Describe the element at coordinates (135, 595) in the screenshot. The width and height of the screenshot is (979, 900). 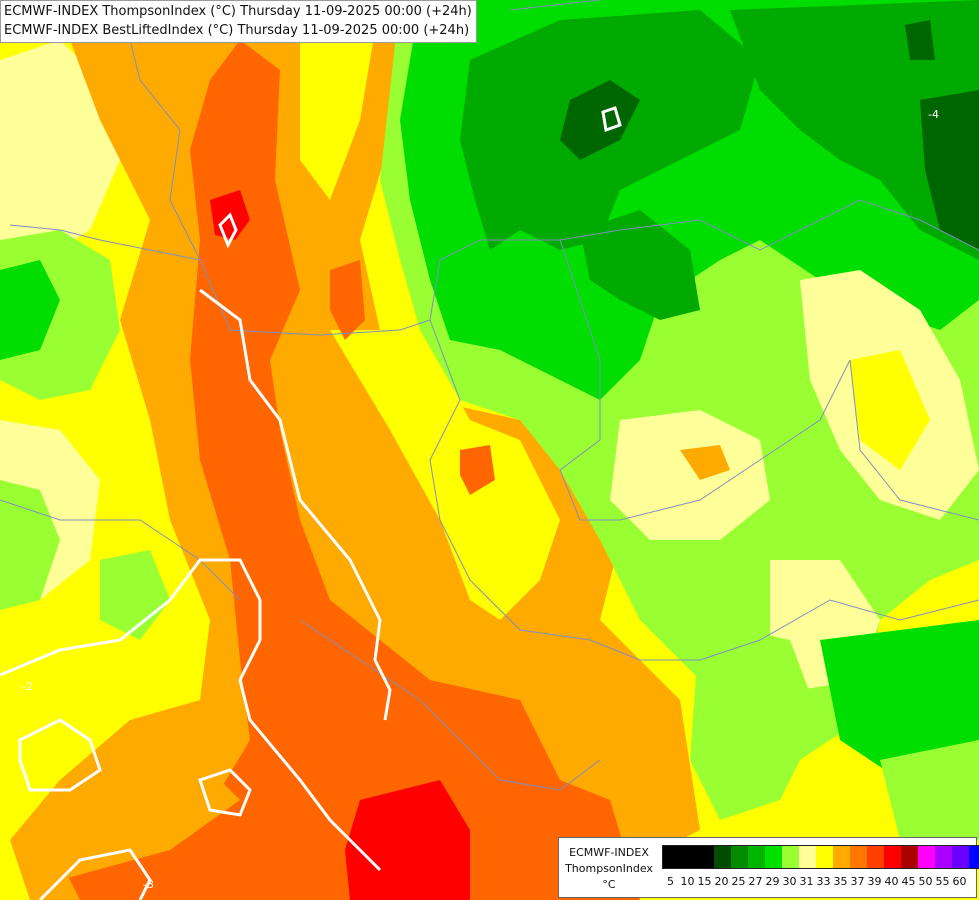
I see `light-green-patch-west` at that location.